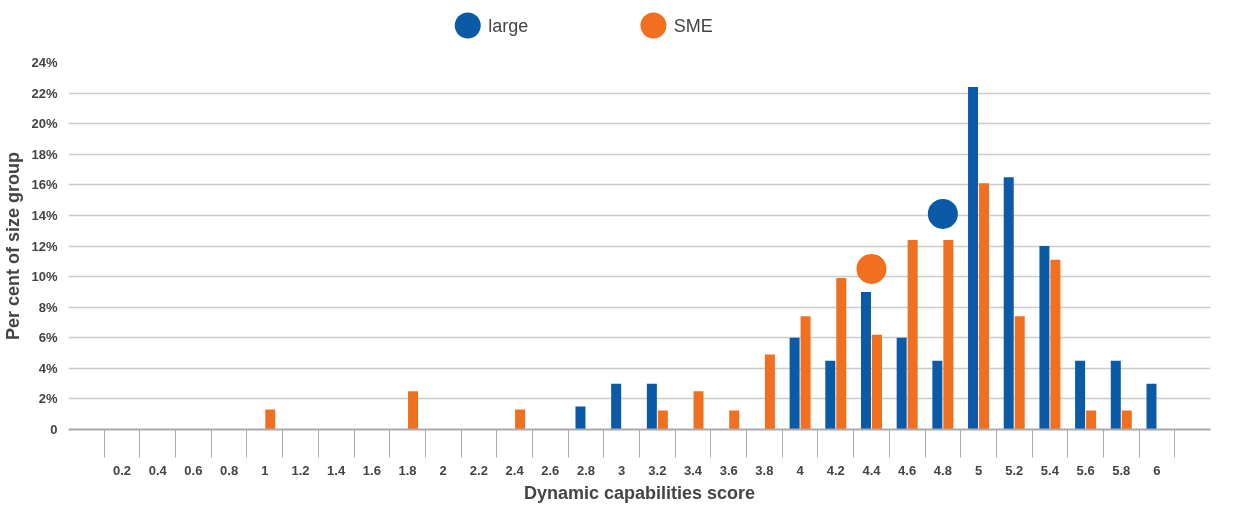 This screenshot has width=1234, height=510. What do you see at coordinates (728, 470) in the screenshot?
I see `x-tick-label: 3.6` at bounding box center [728, 470].